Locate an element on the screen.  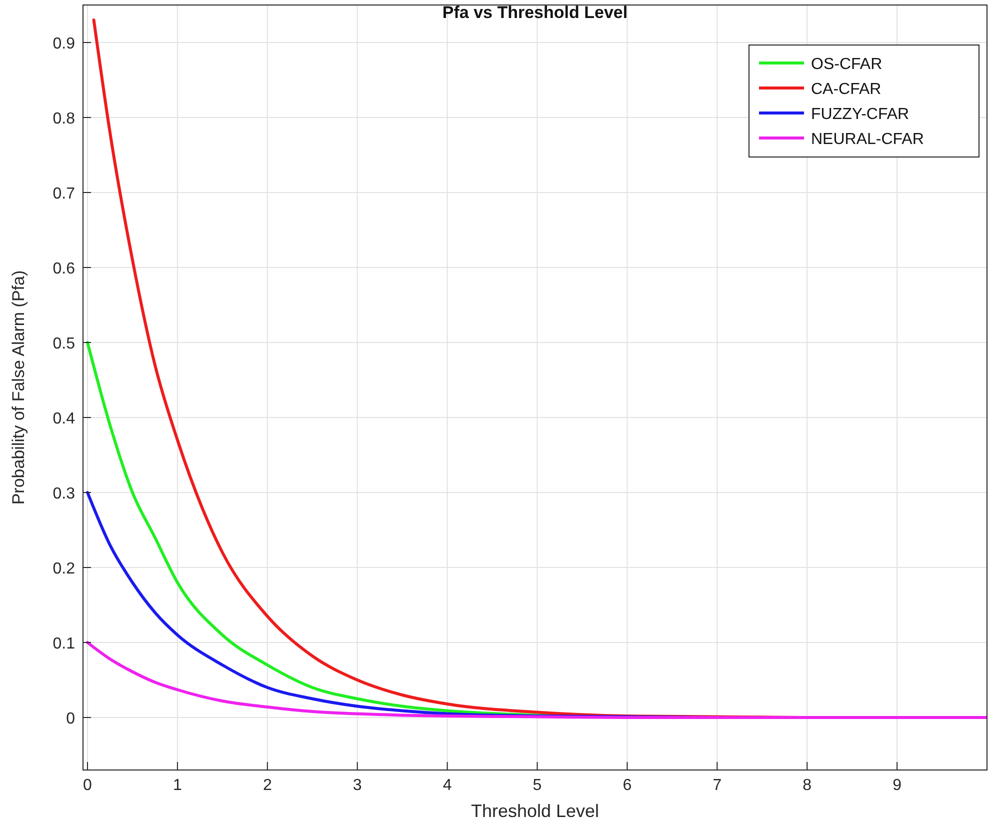
y-tick-label: 0.9 is located at coordinates (64, 44).